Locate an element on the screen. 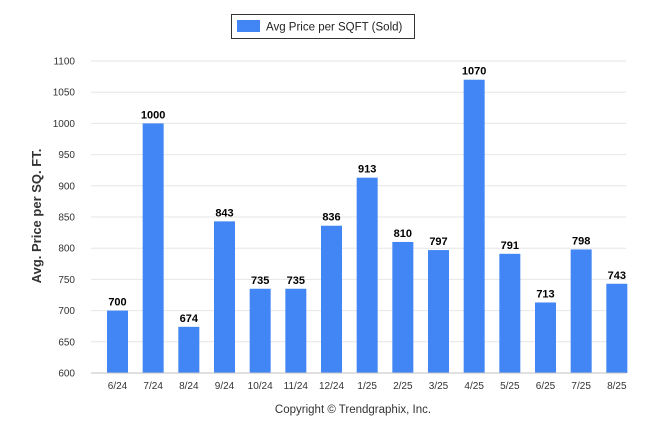 Image resolution: width=646 pixels, height=434 pixels. y-tick-label: 850 is located at coordinates (66, 218).